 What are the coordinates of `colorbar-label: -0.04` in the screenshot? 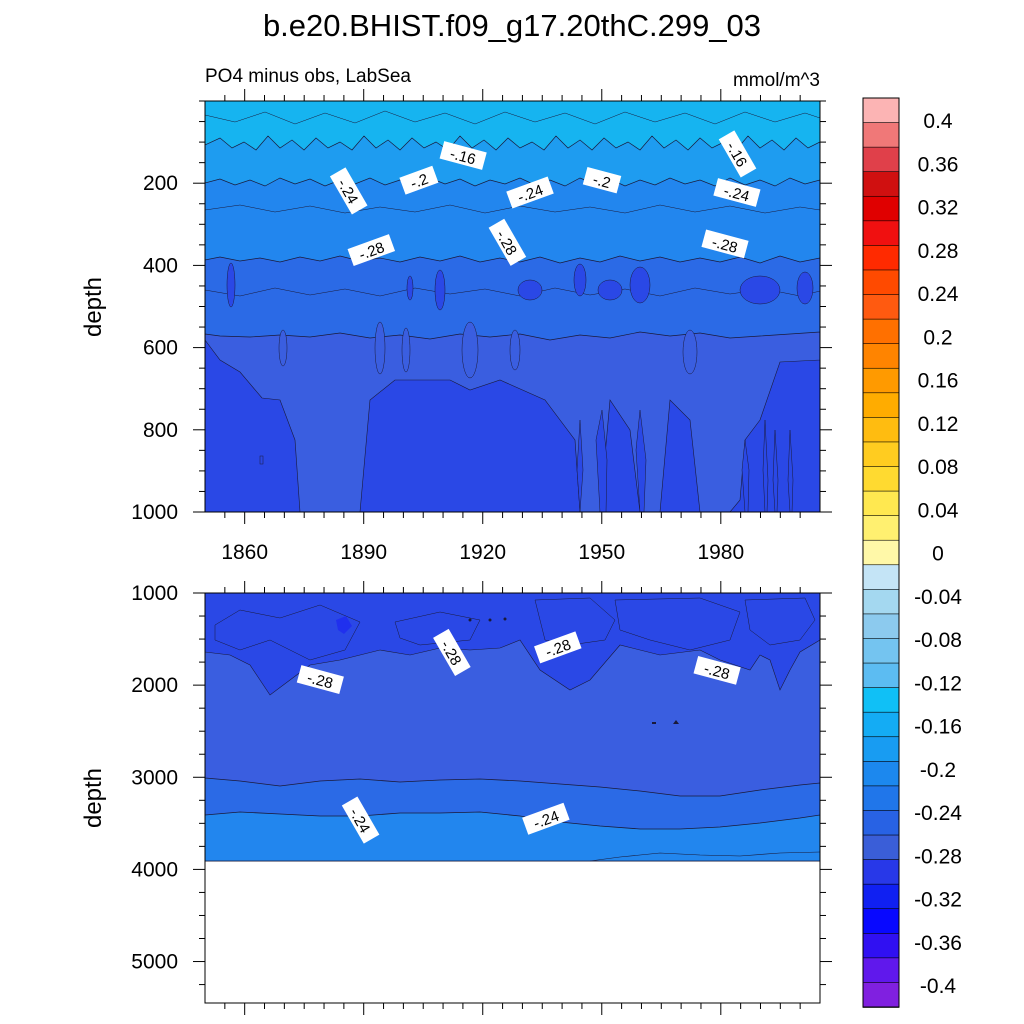 It's located at (938, 597).